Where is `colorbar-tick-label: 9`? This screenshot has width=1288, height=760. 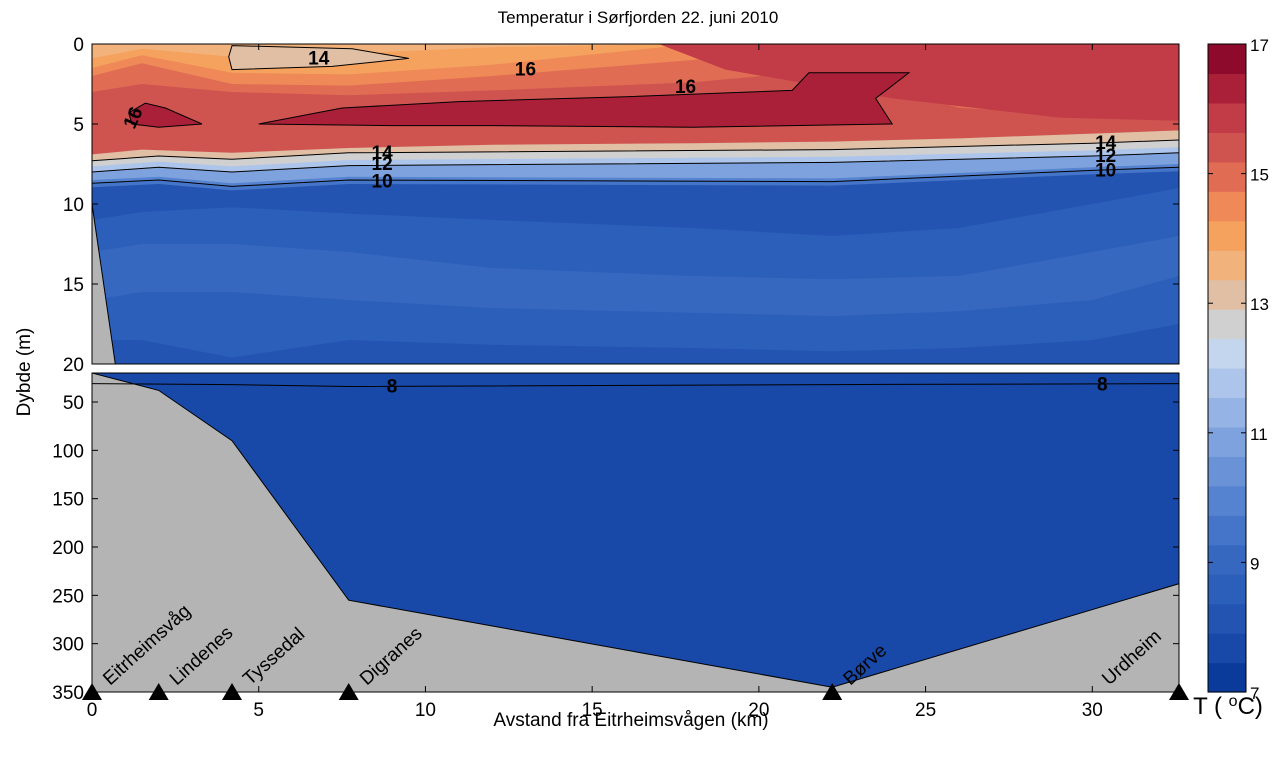
colorbar-tick-label: 9 is located at coordinates (1254, 563).